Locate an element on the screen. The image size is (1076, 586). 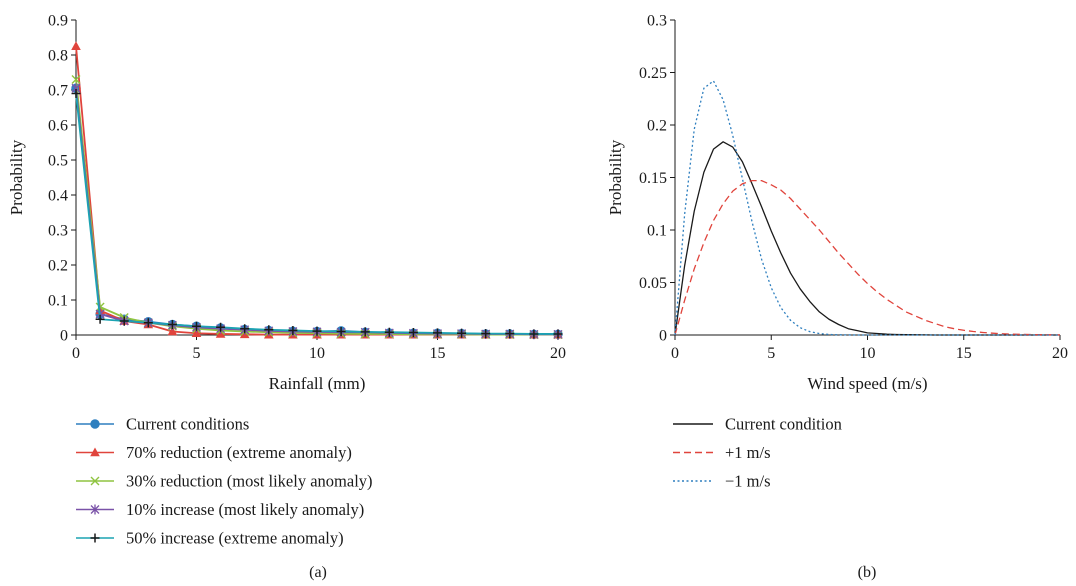
wind-y-ticks: 0 0.05 0.1 0.15 0.2 0.25 0.3 is located at coordinates (657, 179).